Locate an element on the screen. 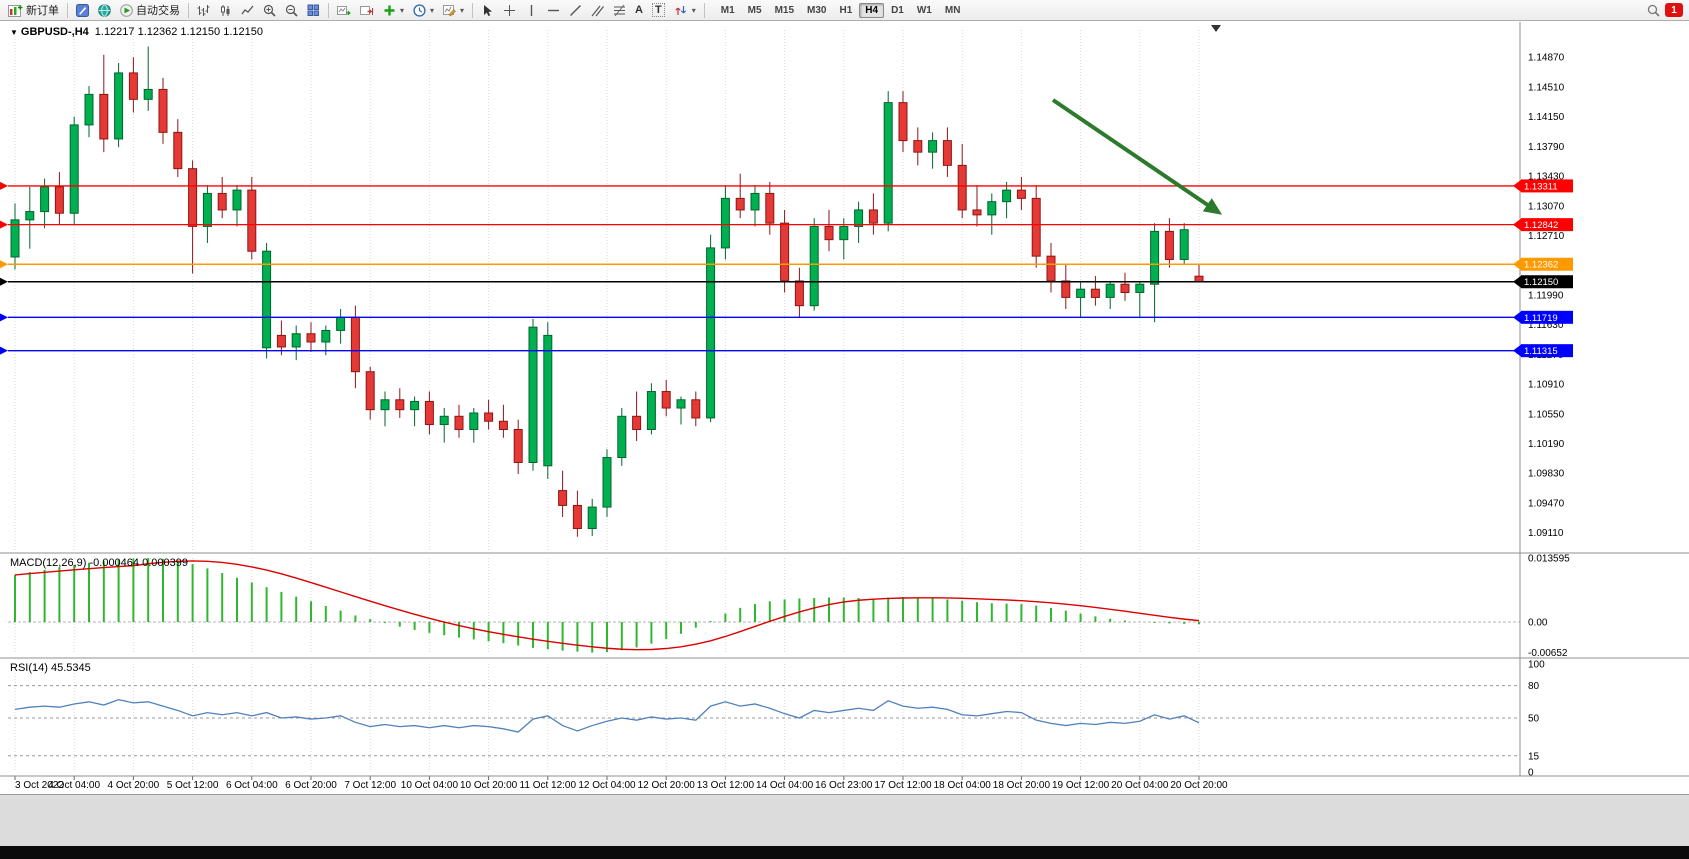  search-button is located at coordinates (1653, 10).